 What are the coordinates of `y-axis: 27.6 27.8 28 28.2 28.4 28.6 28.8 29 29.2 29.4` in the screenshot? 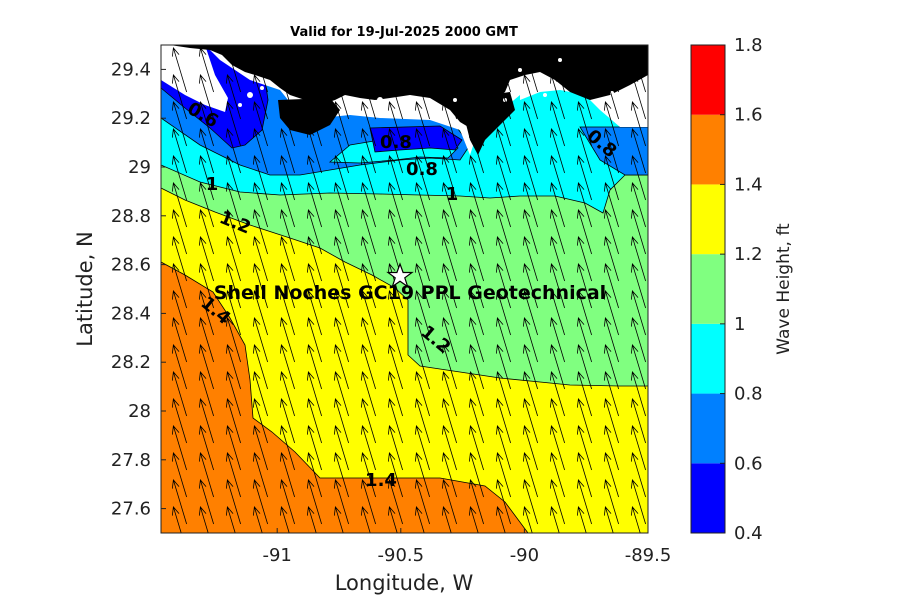 It's located at (138, 289).